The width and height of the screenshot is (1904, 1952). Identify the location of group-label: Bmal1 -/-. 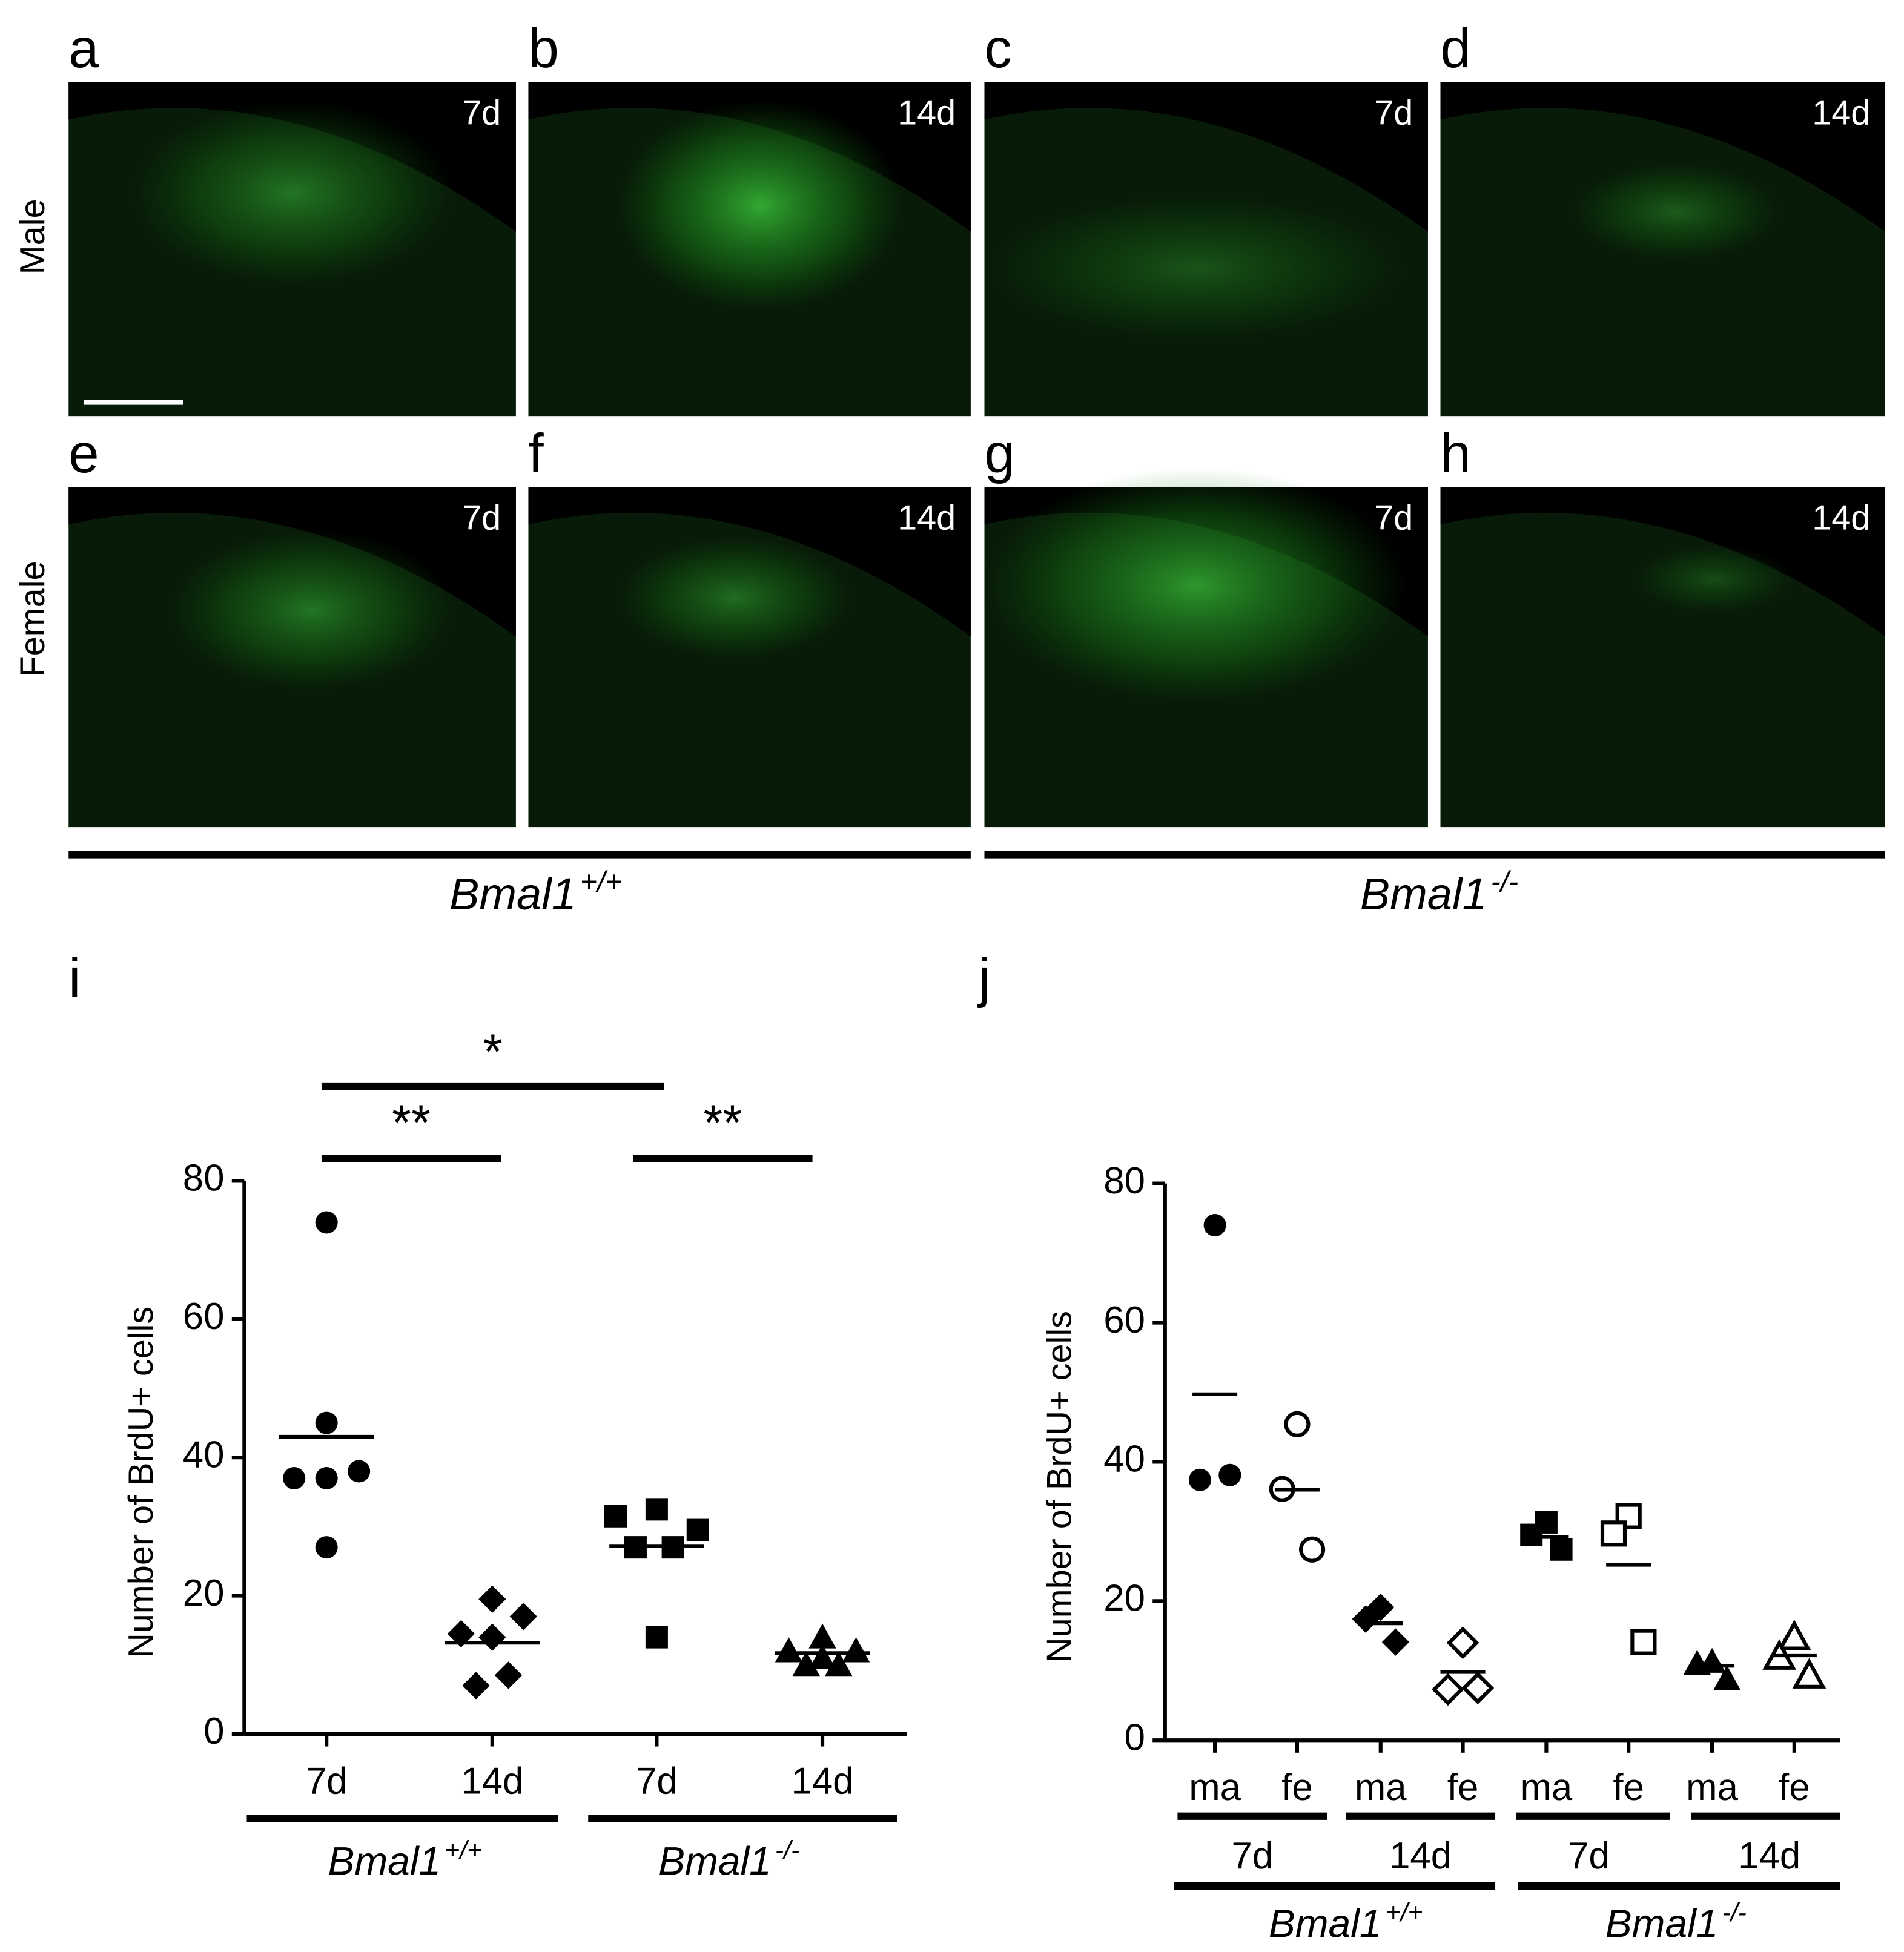
(728, 1859).